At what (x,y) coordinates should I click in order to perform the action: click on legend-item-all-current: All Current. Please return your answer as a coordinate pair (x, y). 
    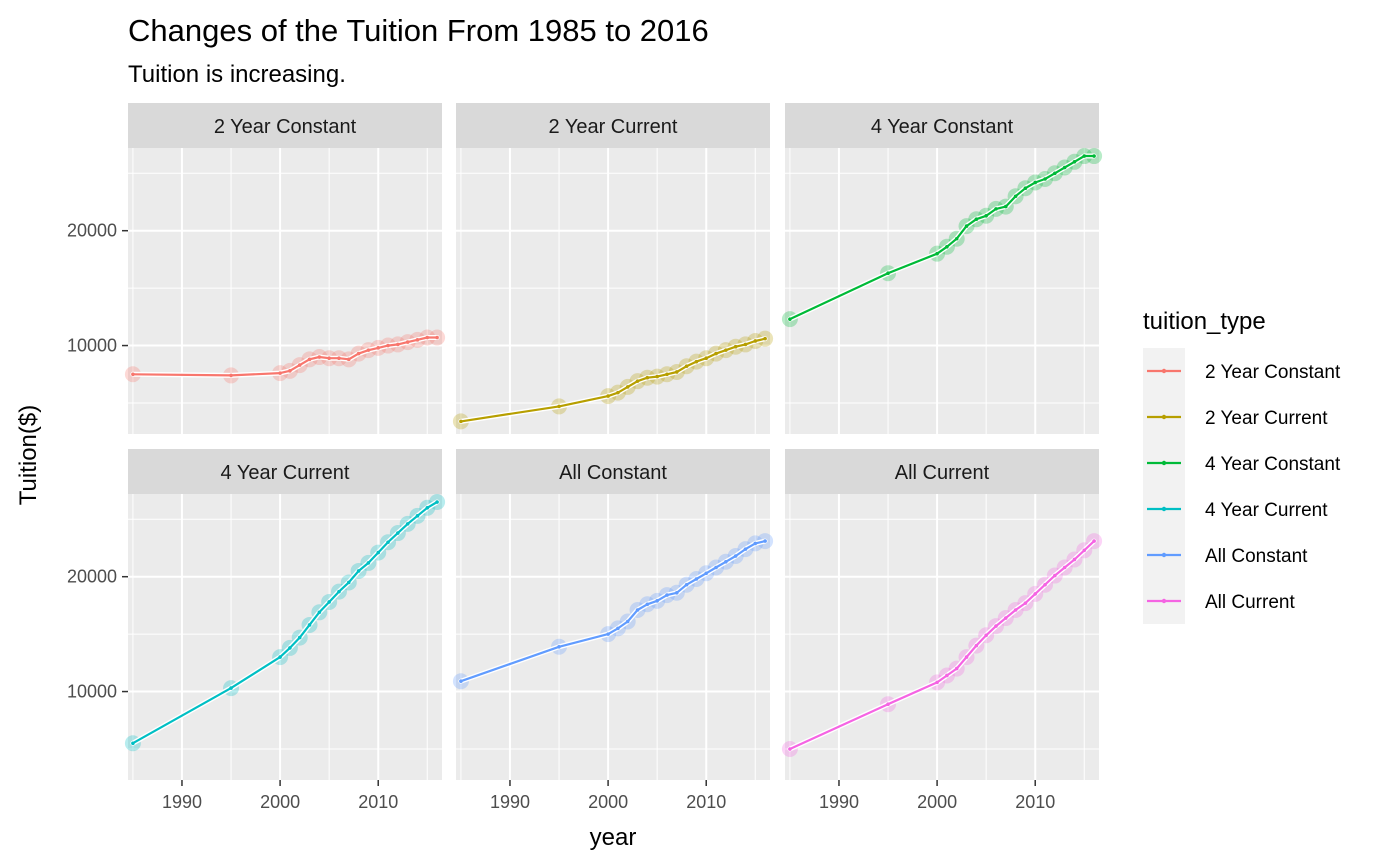
    Looking at the image, I should click on (1221, 602).